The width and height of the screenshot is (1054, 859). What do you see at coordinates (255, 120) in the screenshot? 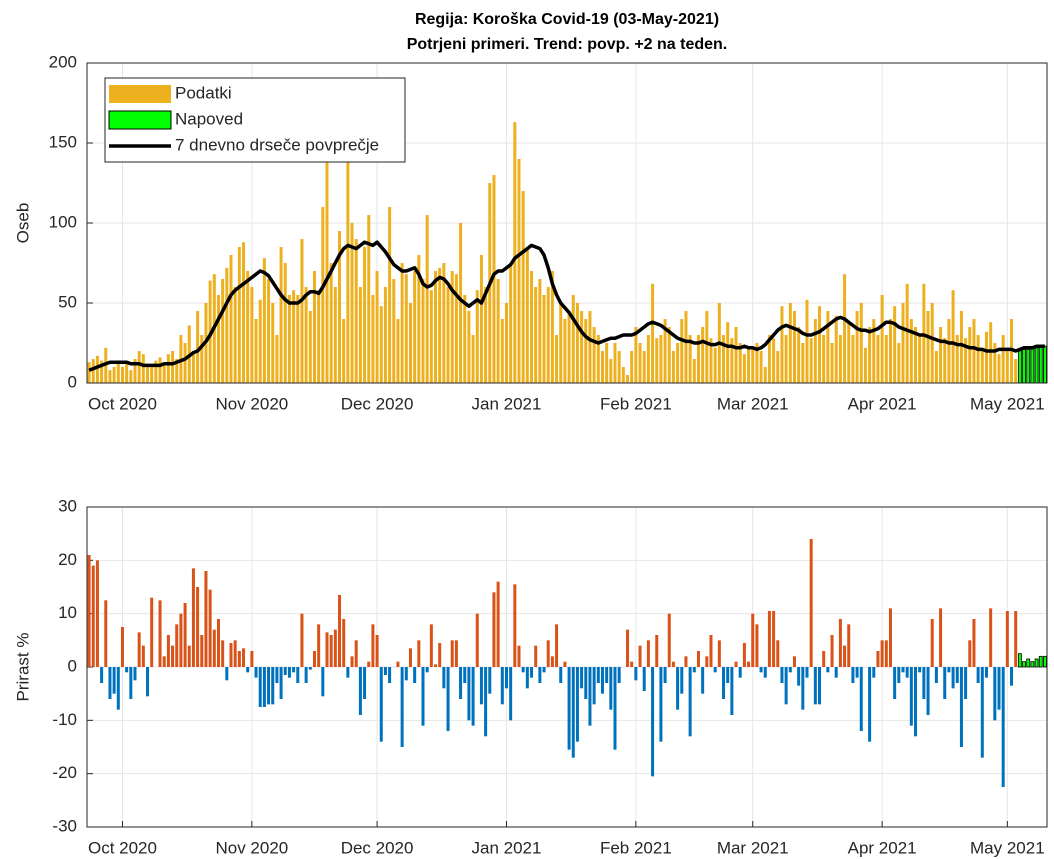
I see `legend: Podatki Napoved 7 dnevno drseče povprečje` at bounding box center [255, 120].